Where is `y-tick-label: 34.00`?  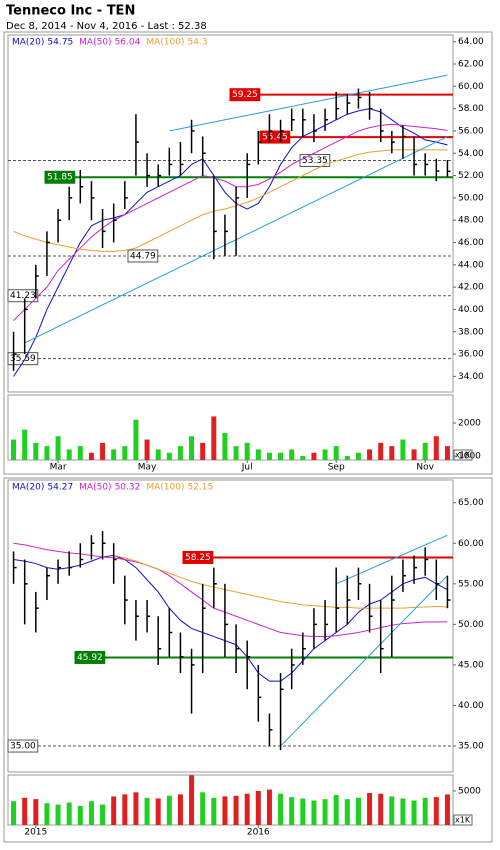 y-tick-label: 34.00 is located at coordinates (471, 377).